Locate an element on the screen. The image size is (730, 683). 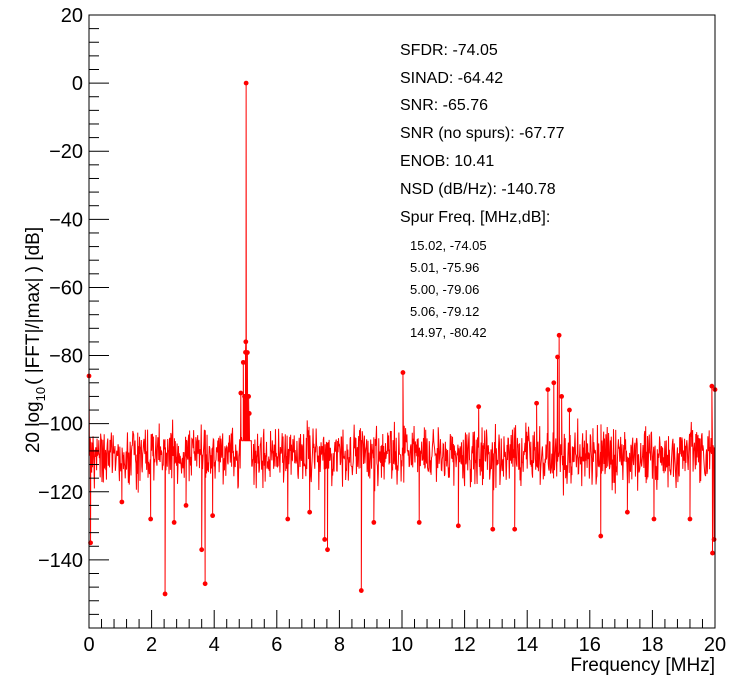
spur-entry: 15.02, -74.05 is located at coordinates (448, 245).